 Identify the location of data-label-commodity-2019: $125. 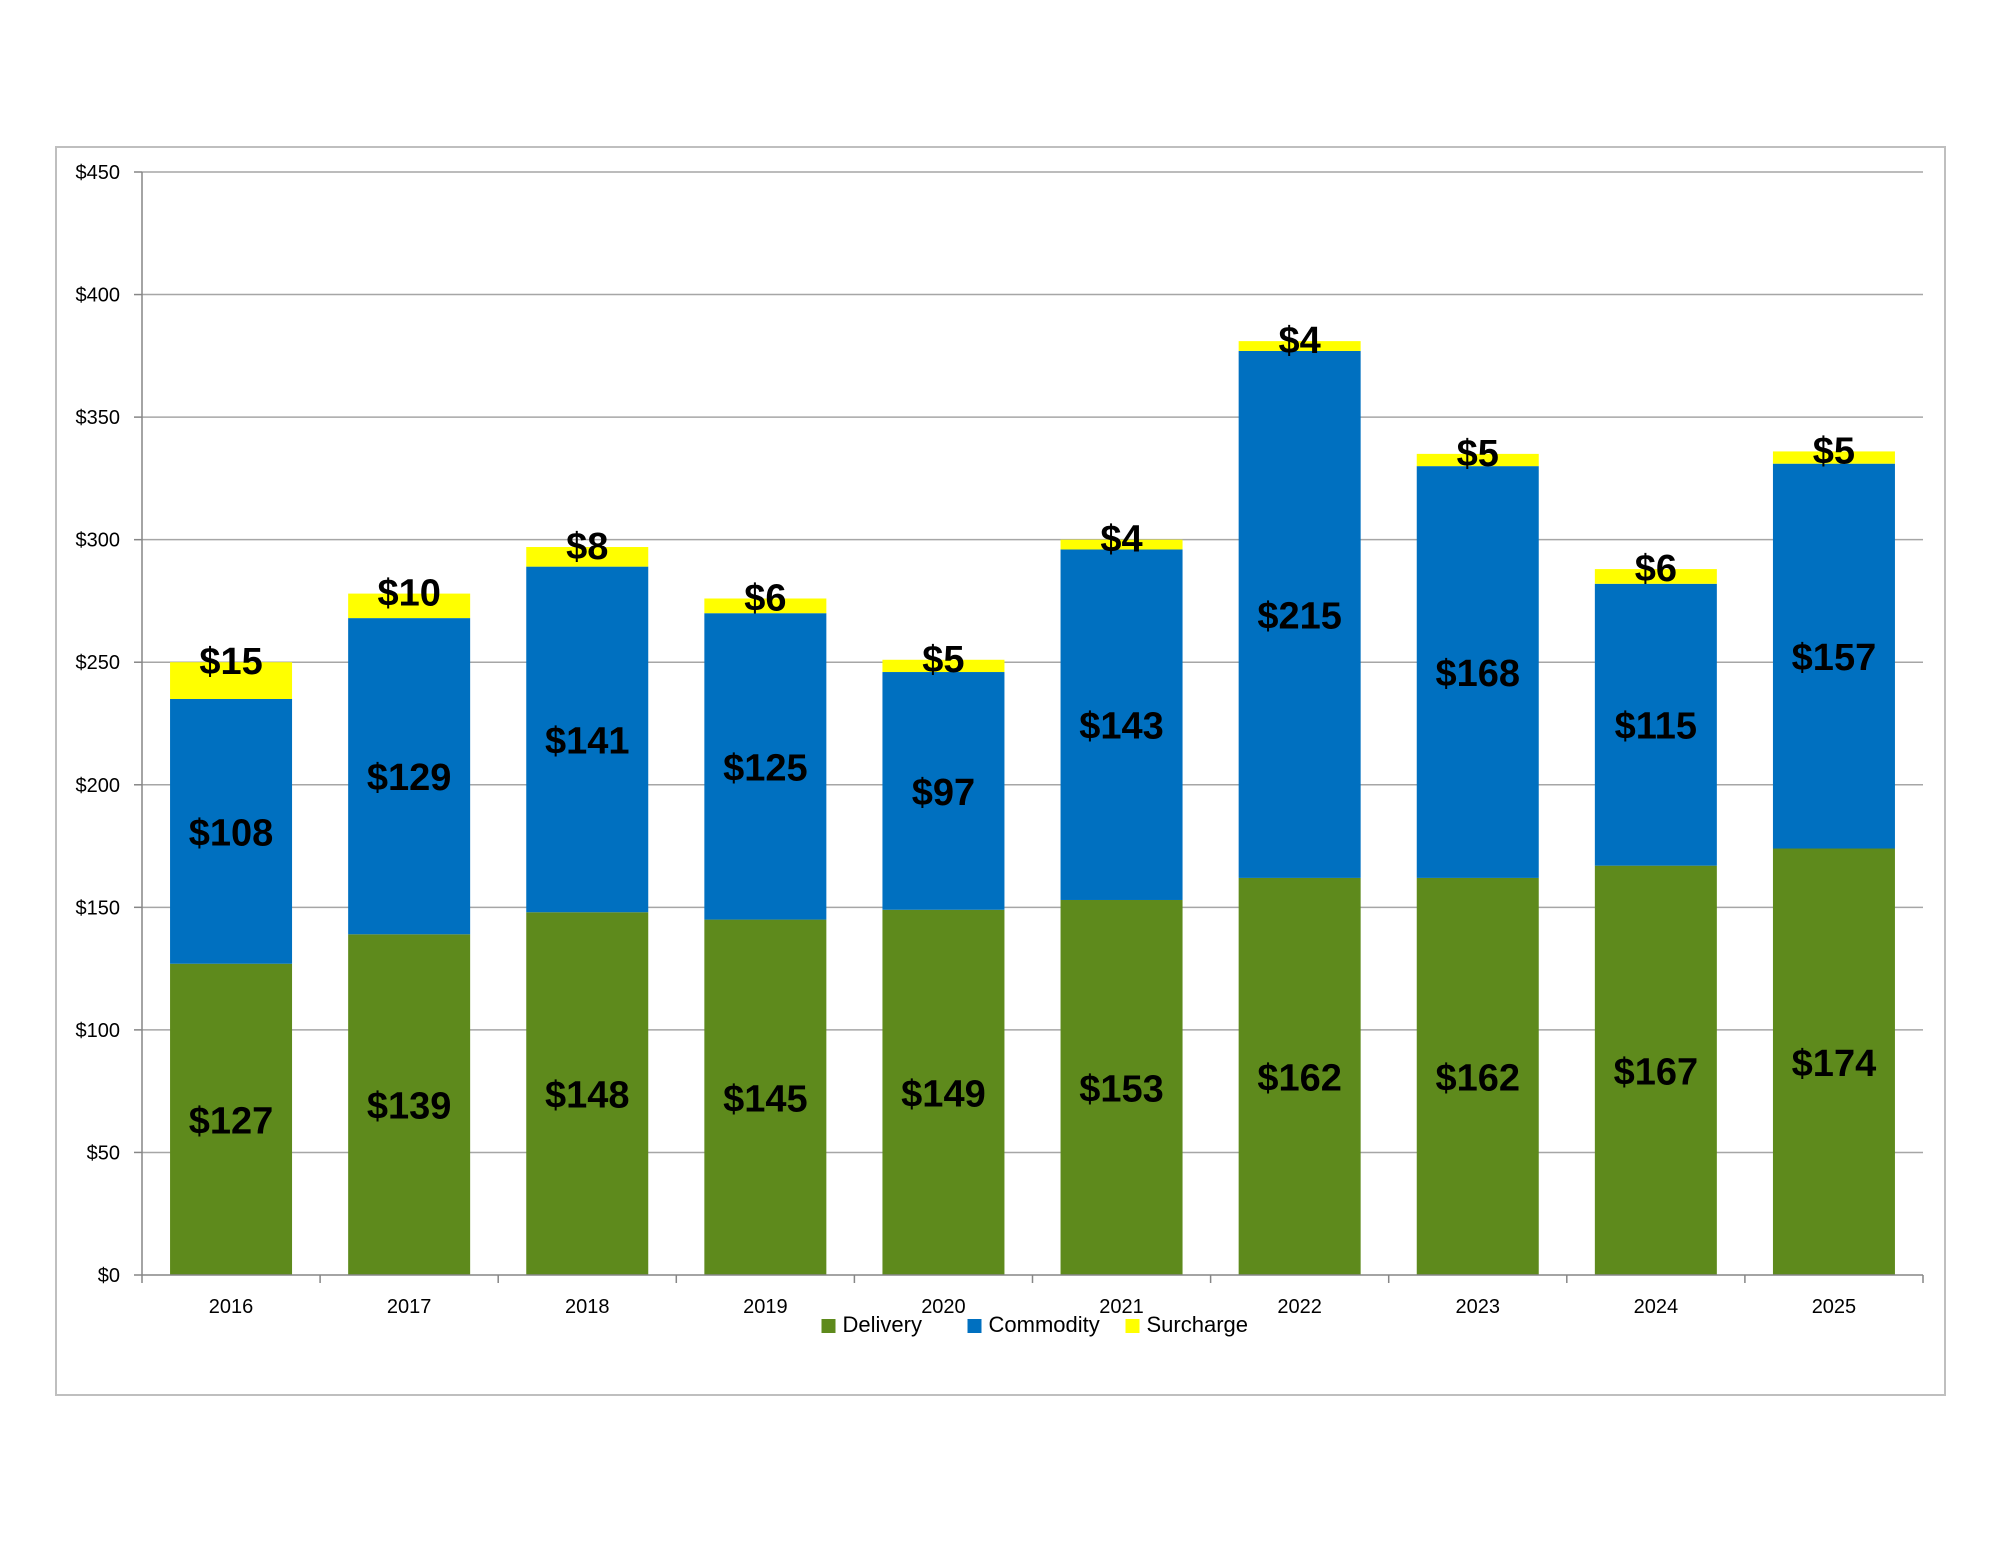
(765, 768).